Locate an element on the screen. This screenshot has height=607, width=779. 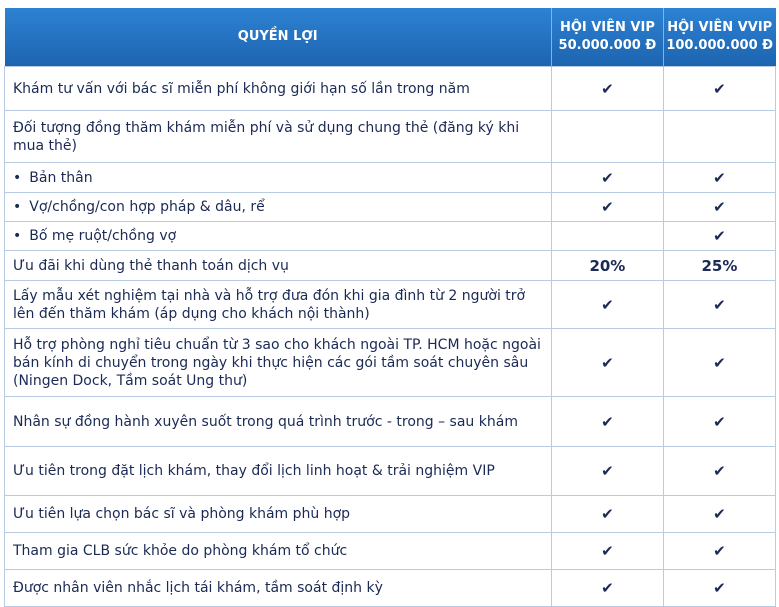
vip-title: HỘI VIÊN VIP is located at coordinates (607, 27).